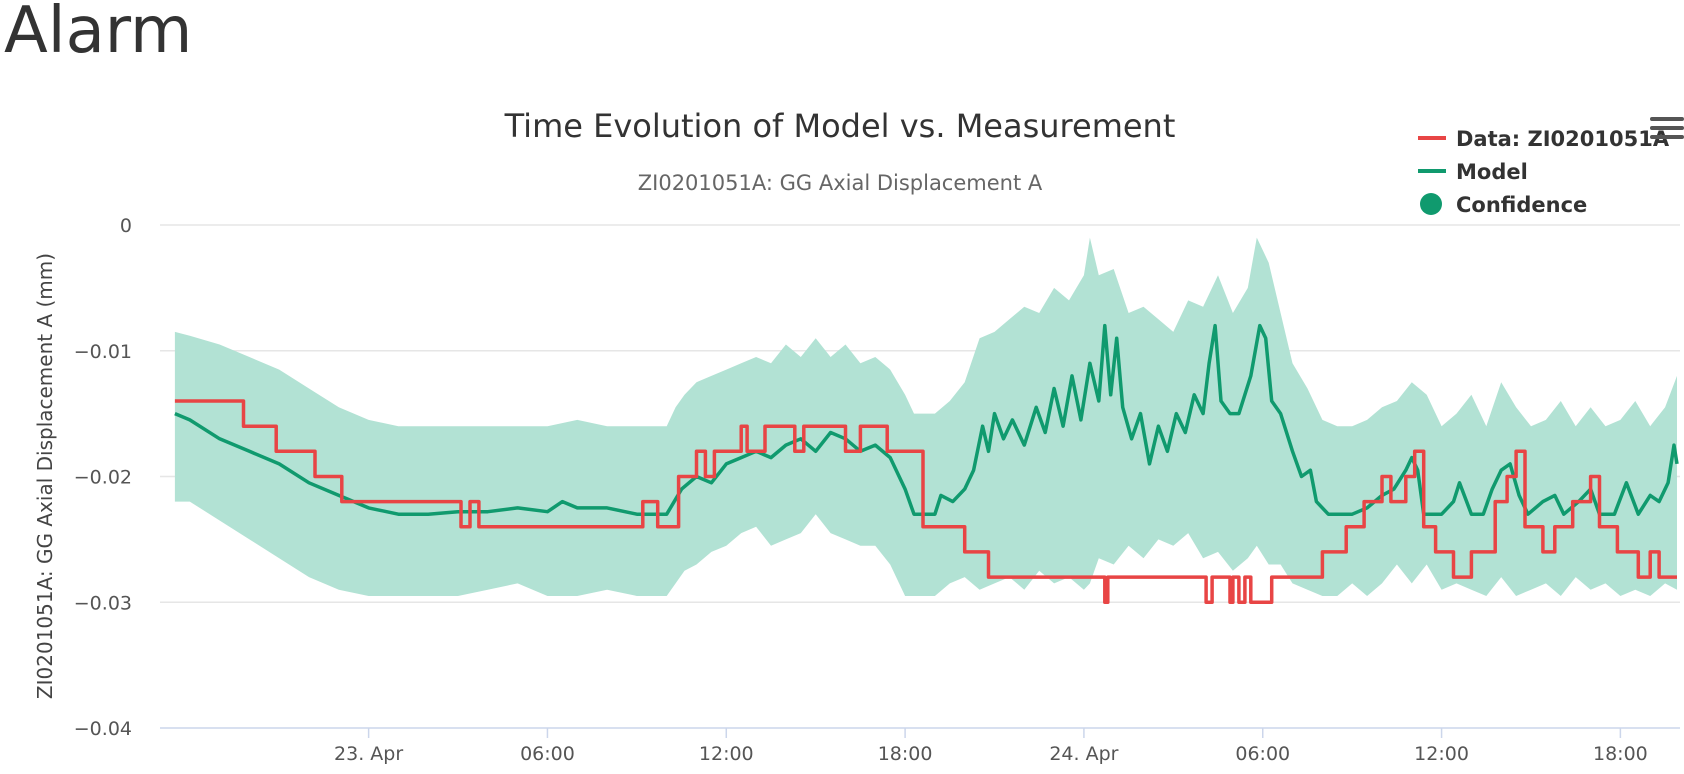  I want to click on legend-label-model: Model, so click(1492, 172).